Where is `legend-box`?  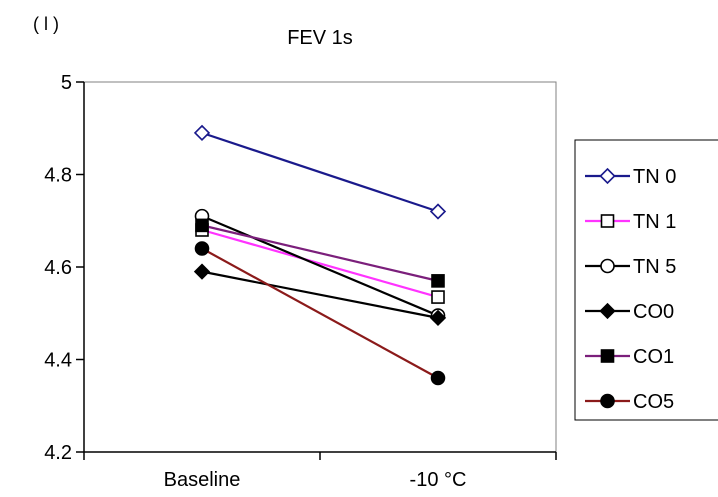 legend-box is located at coordinates (646, 280).